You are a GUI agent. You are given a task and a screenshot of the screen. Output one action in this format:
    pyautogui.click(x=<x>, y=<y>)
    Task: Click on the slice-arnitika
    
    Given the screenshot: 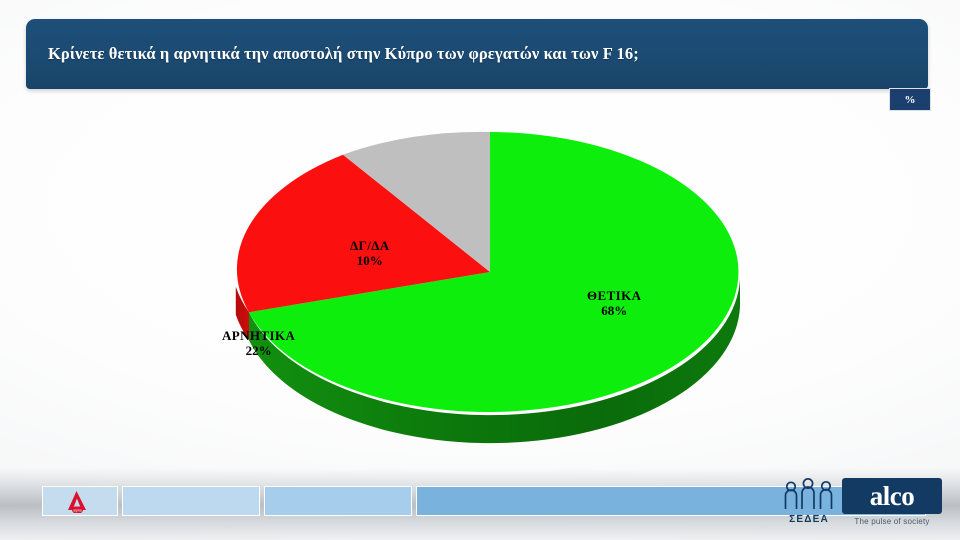 What is the action you would take?
    pyautogui.click(x=363, y=233)
    